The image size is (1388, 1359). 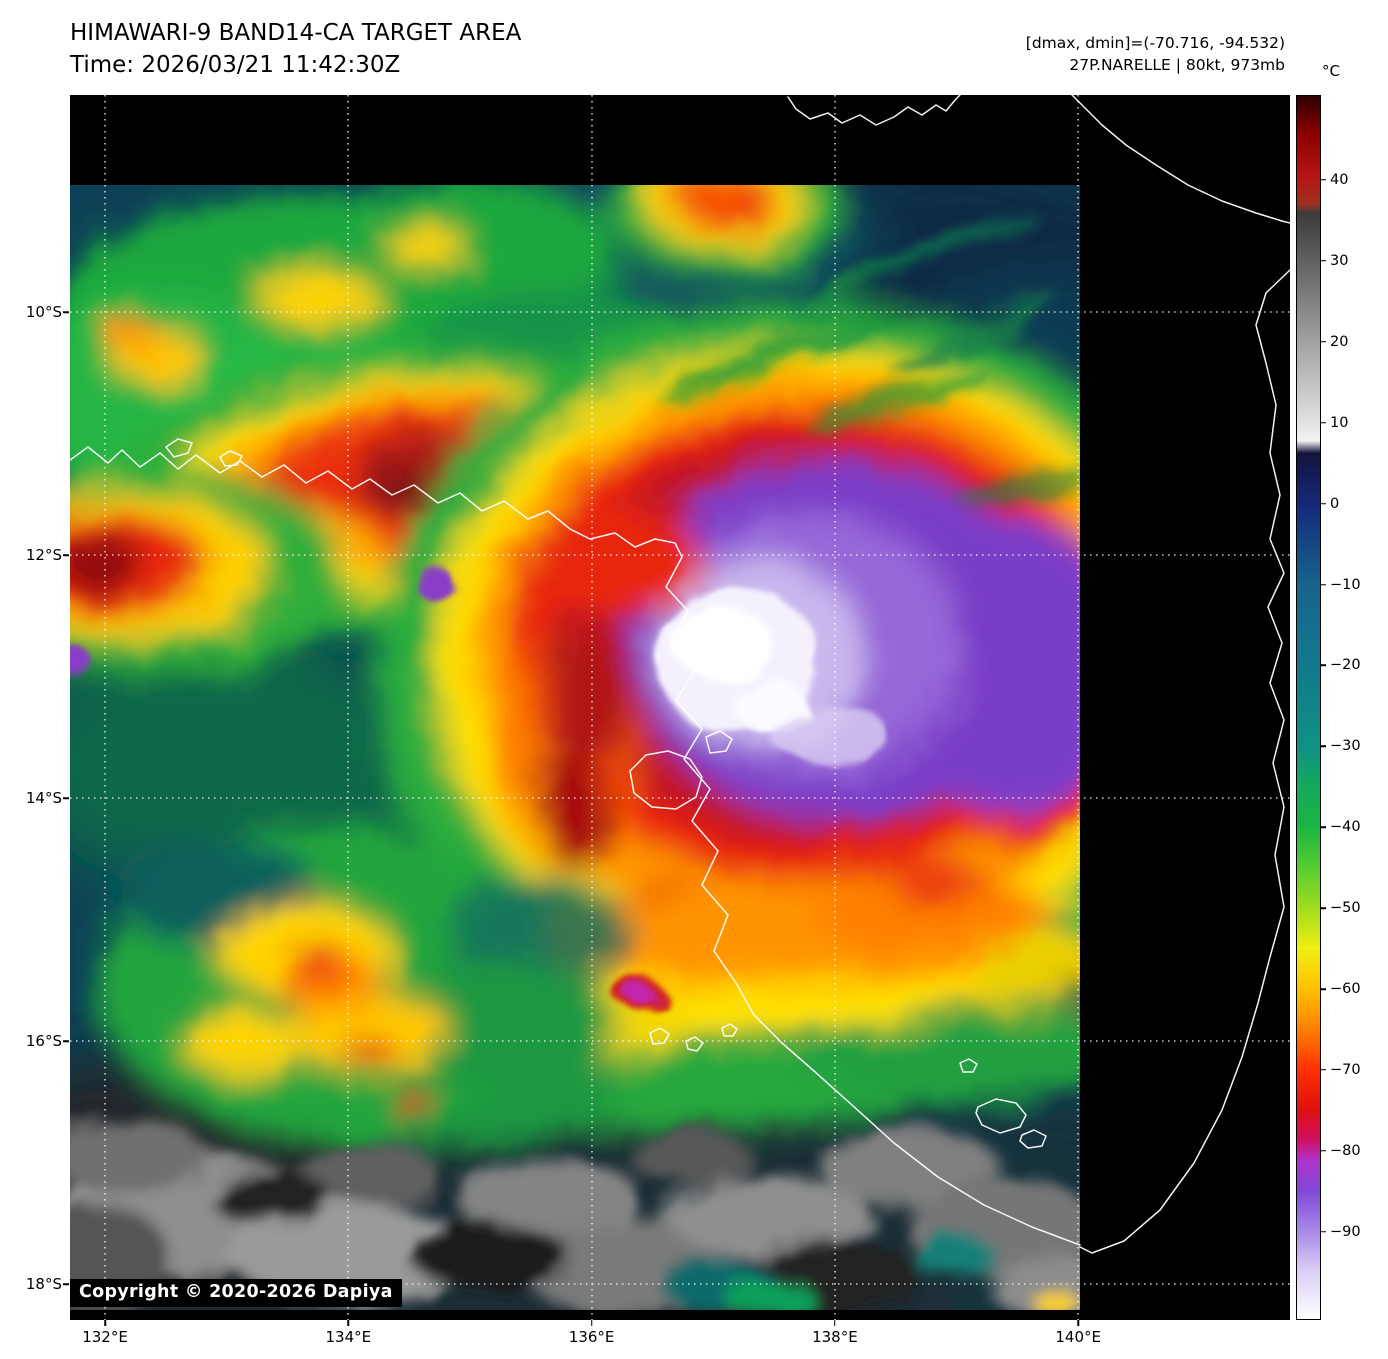 What do you see at coordinates (666, 780) in the screenshot?
I see `island-groote-eylandt` at bounding box center [666, 780].